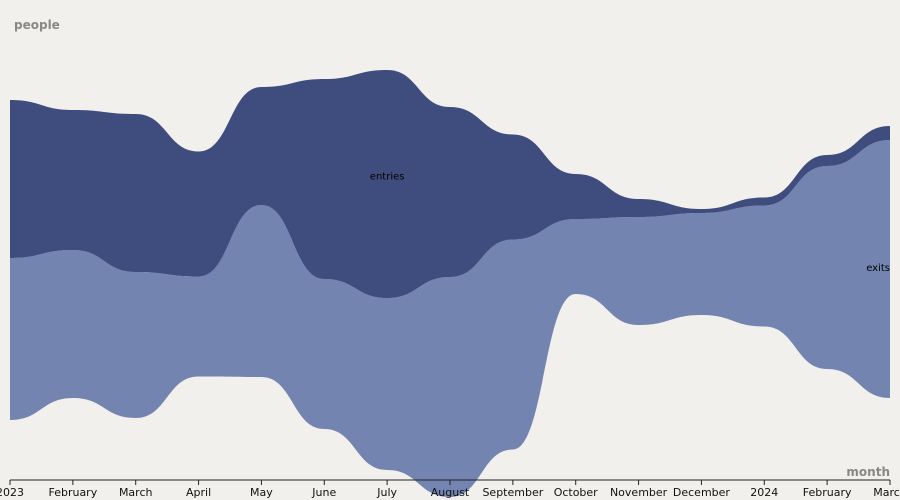 The width and height of the screenshot is (900, 500). Describe the element at coordinates (261, 492) in the screenshot. I see `x-tick-label: May` at that location.